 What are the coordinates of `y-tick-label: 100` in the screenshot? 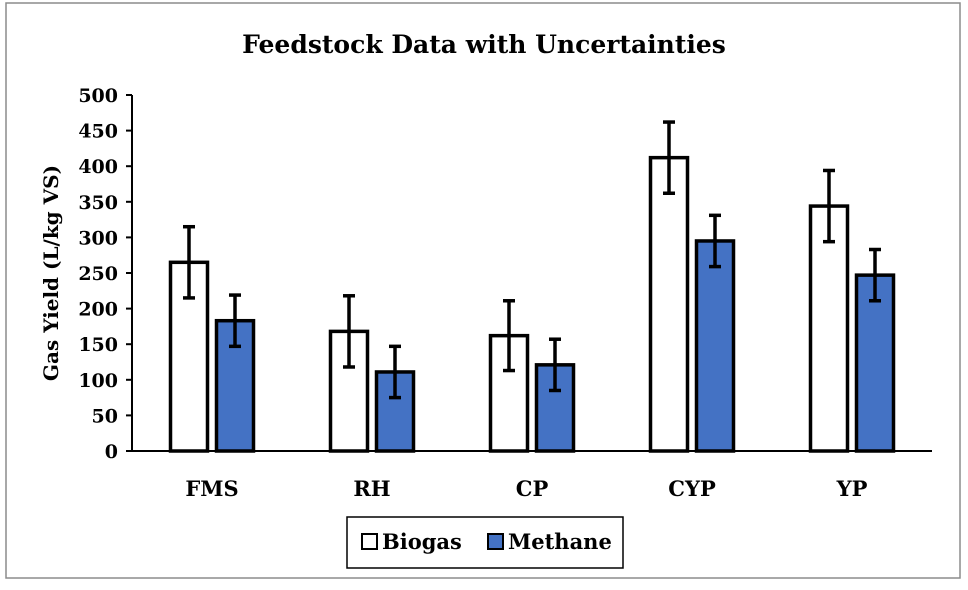 It's located at (98, 381).